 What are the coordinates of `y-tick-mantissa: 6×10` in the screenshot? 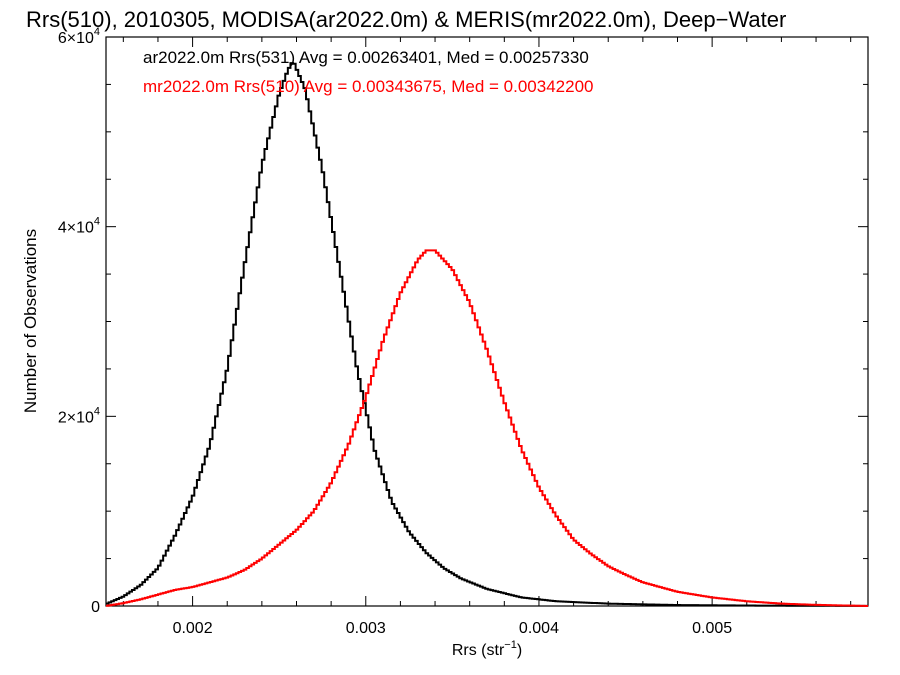 It's located at (76, 38).